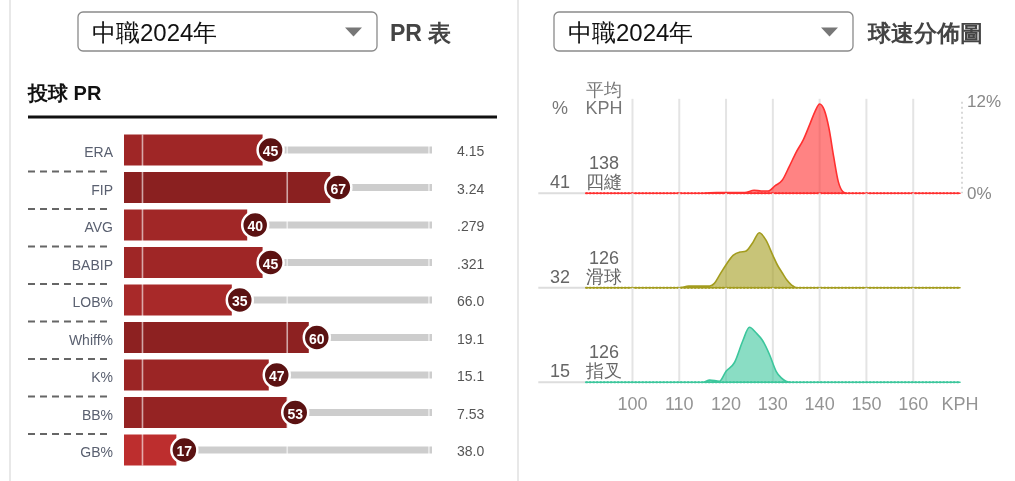 This screenshot has height=481, width=1015. What do you see at coordinates (471, 226) in the screenshot?
I see `stat-value: .279` at bounding box center [471, 226].